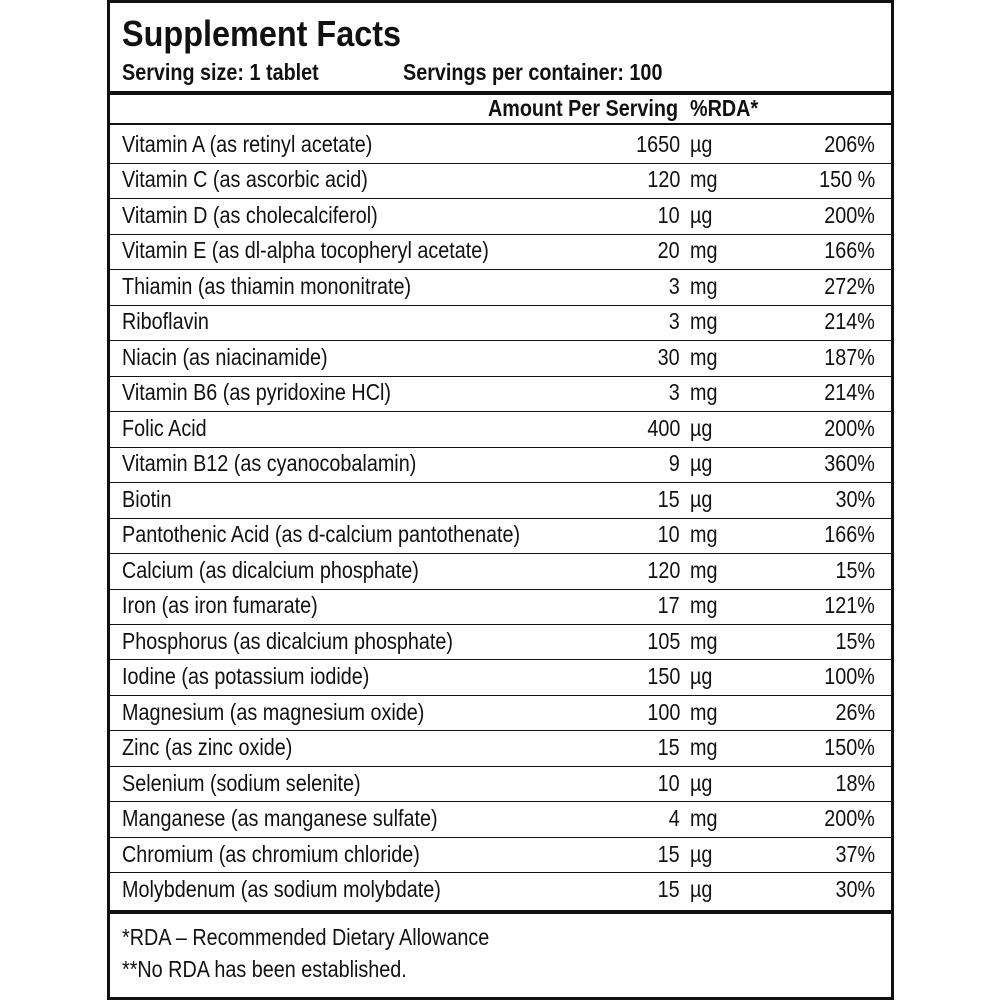 The image size is (1000, 1000). What do you see at coordinates (657, 144) in the screenshot?
I see `amount: 1650` at bounding box center [657, 144].